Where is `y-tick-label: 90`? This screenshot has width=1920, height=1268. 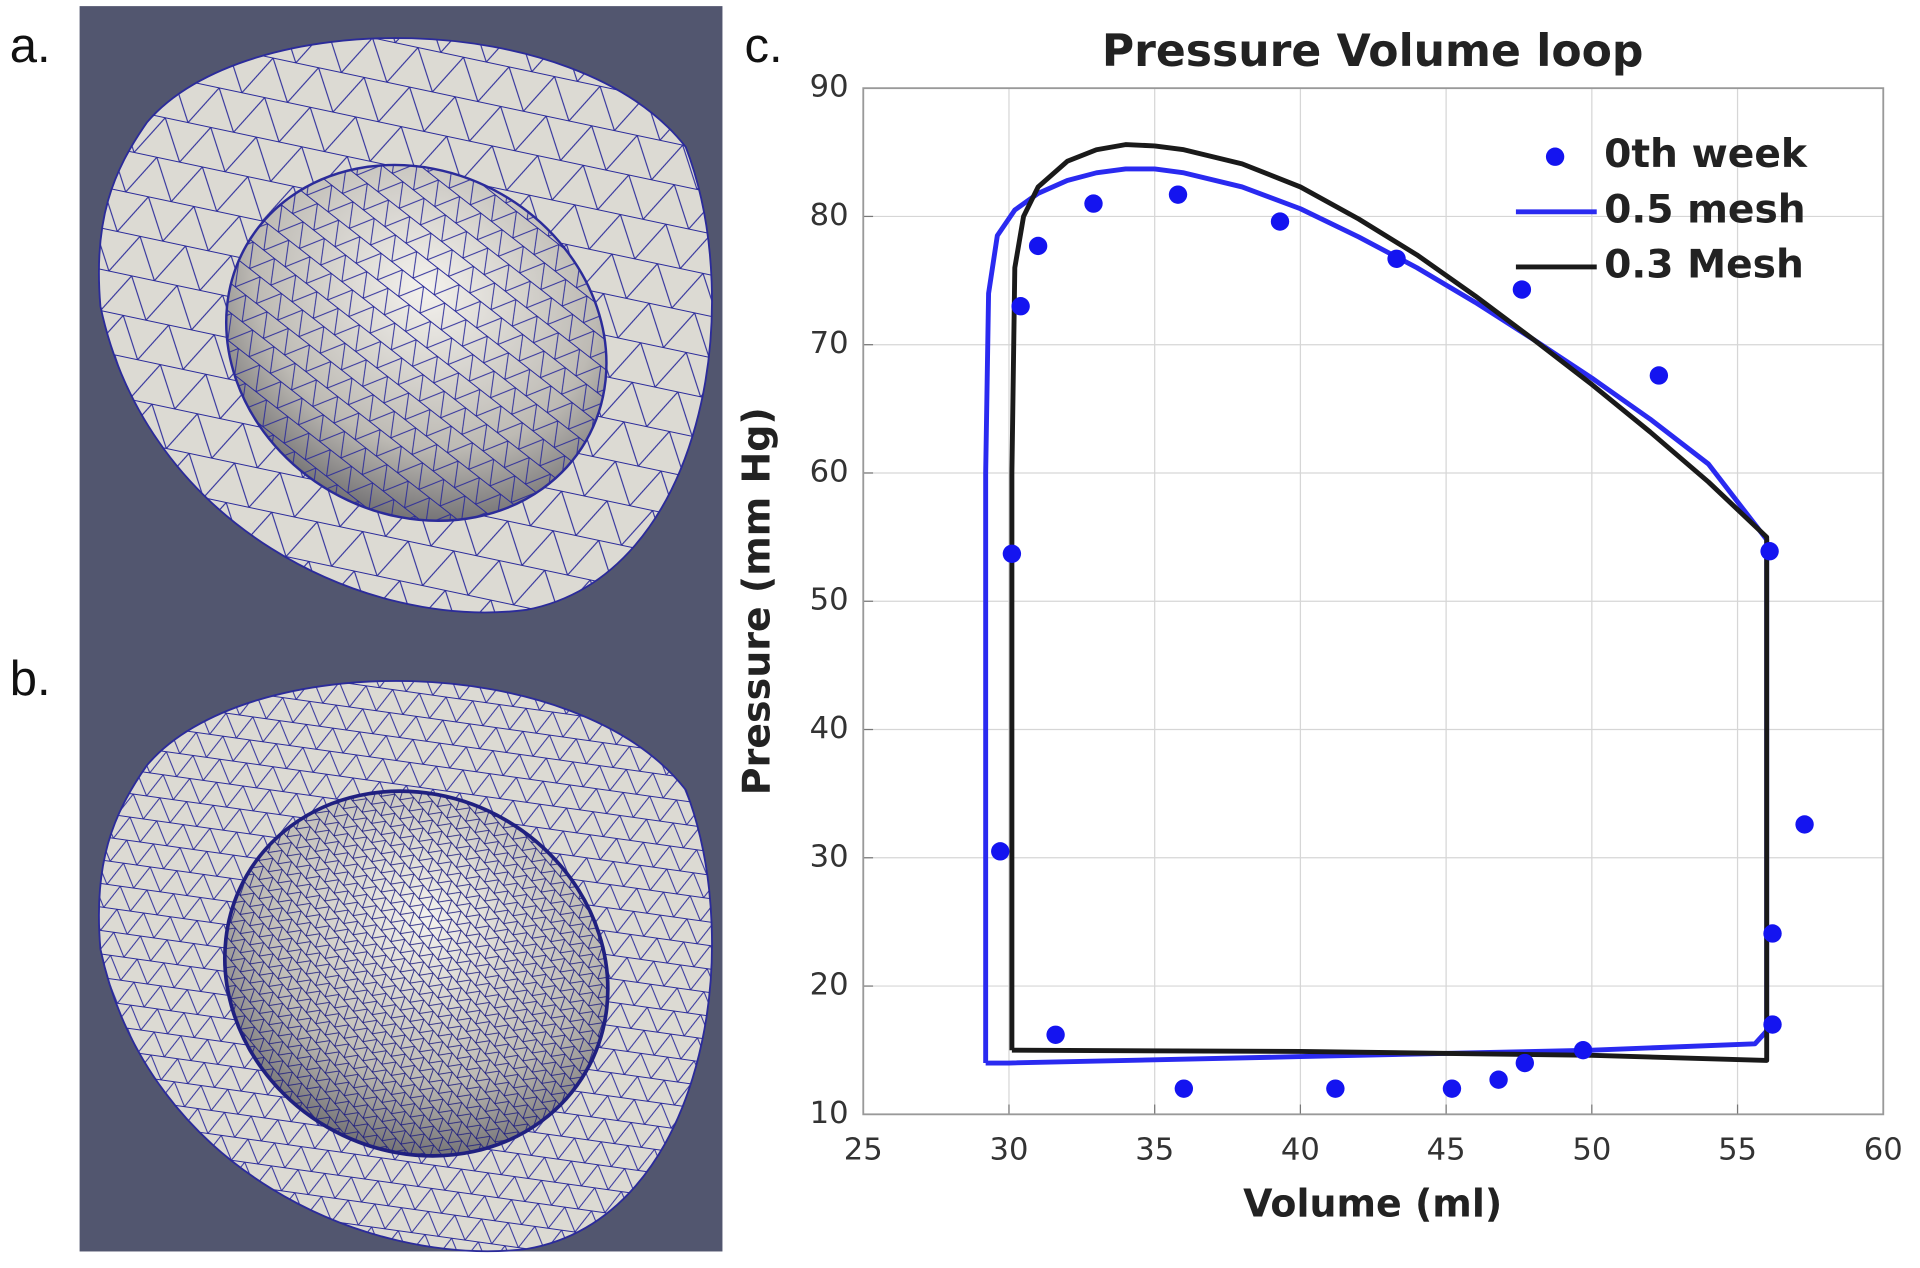 y-tick-label: 90 is located at coordinates (829, 87).